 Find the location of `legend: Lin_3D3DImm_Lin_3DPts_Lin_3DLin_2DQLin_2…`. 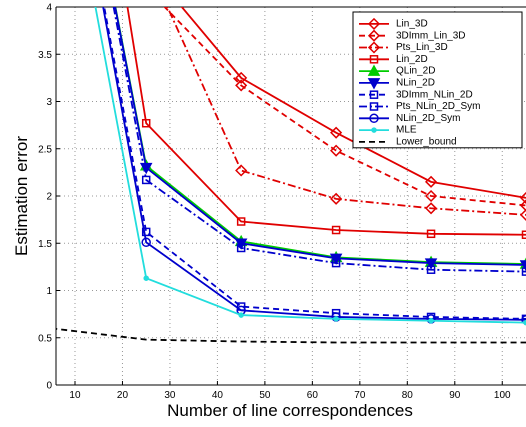

legend: Lin_3D3DImm_Lin_3DPts_Lin_3DLin_2DQLin_2… is located at coordinates (437, 80).